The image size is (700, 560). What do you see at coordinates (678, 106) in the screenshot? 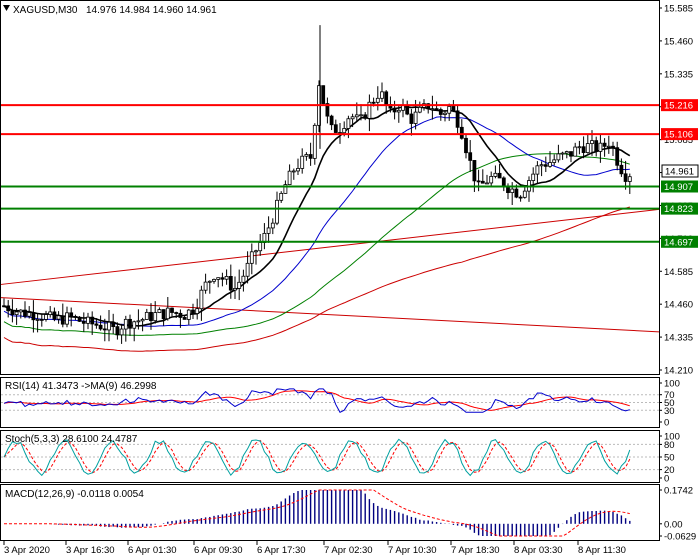
I see `level-badge-label: 15.216` at bounding box center [678, 106].